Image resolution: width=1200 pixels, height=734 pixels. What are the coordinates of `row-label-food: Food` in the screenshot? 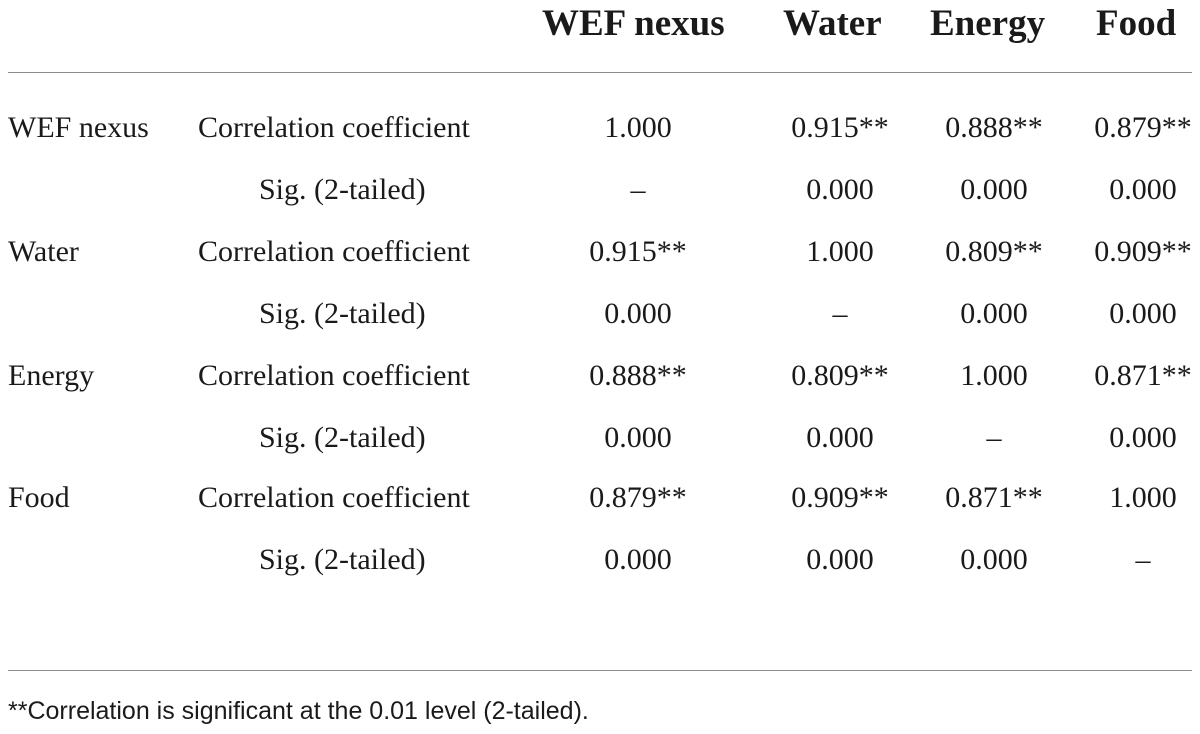 It's located at (39, 497).